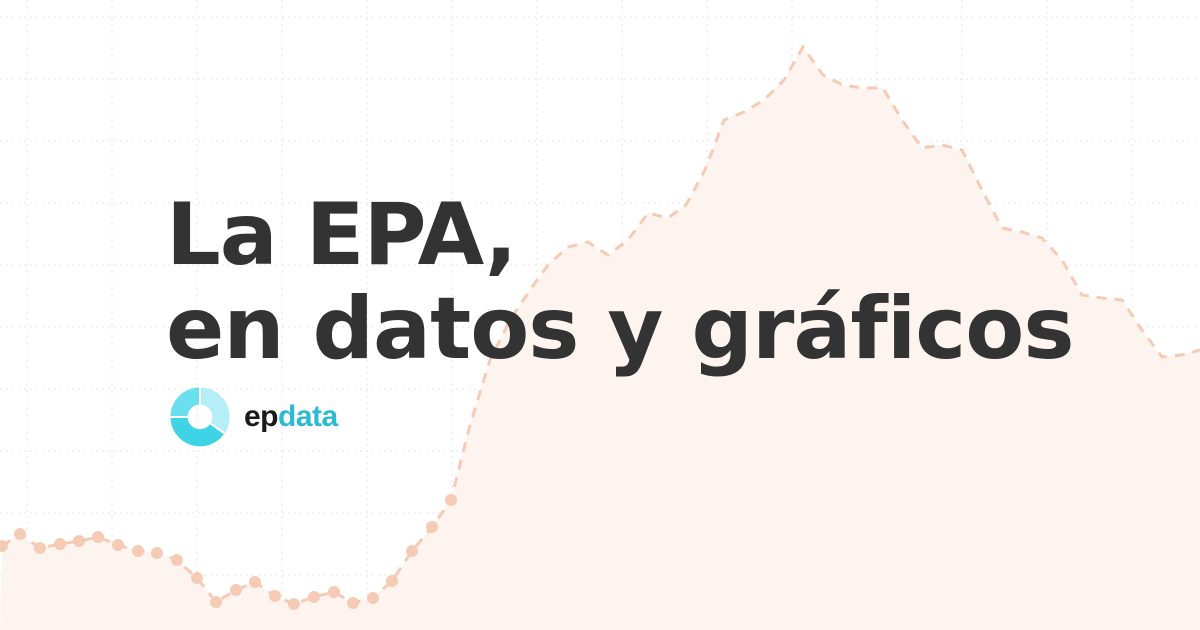 The image size is (1200, 630). What do you see at coordinates (620, 329) in the screenshot?
I see `headline-line-2: en datos y gráficos` at bounding box center [620, 329].